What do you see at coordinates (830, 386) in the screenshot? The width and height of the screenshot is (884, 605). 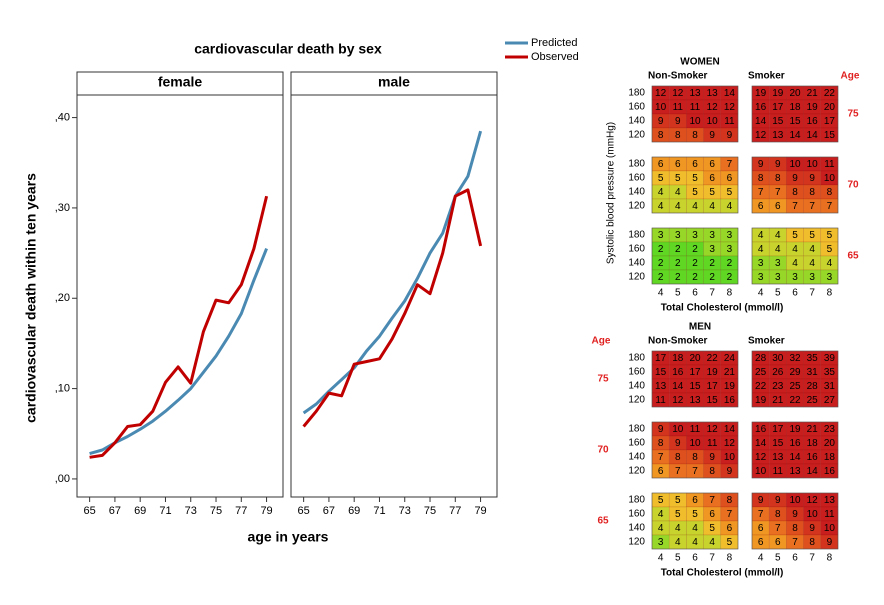 I see `risk-value: 31` at bounding box center [830, 386].